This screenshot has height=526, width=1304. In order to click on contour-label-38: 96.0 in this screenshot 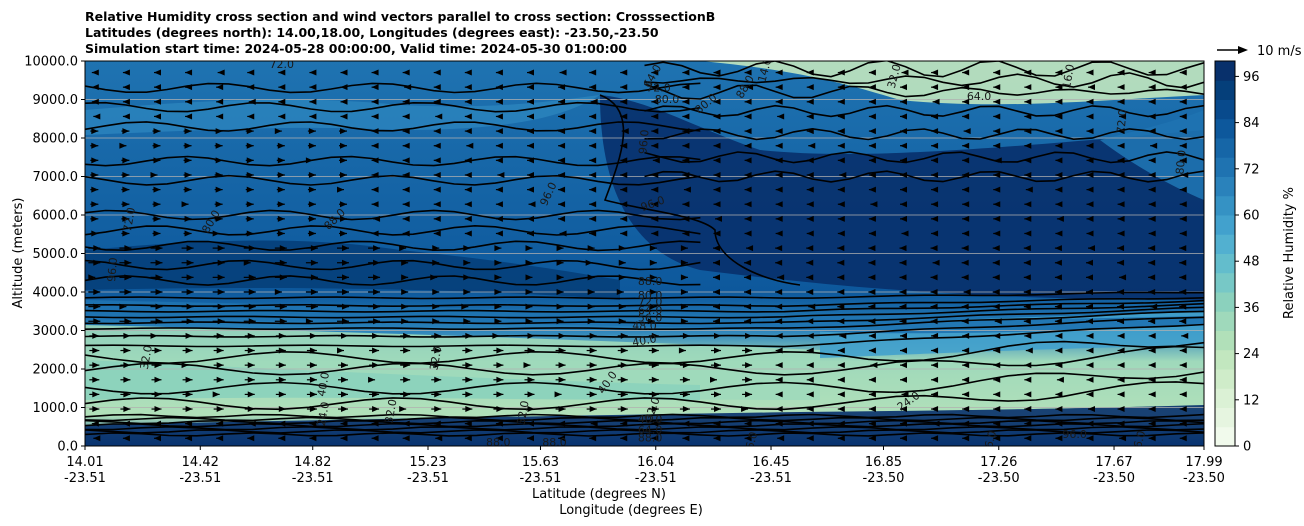, I will do `click(1074, 434)`.